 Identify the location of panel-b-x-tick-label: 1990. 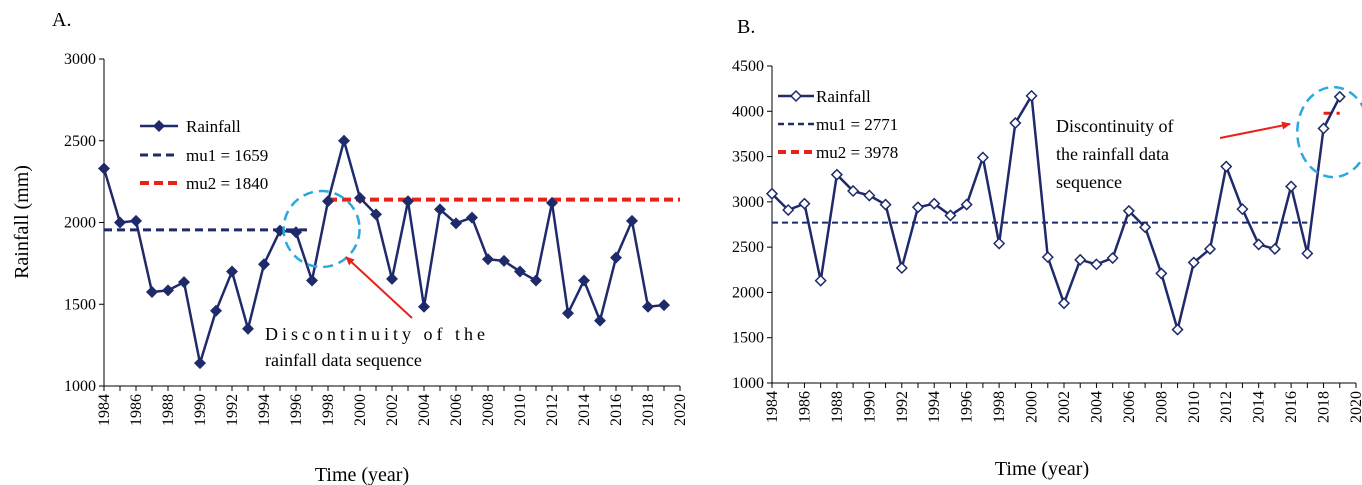
(869, 407).